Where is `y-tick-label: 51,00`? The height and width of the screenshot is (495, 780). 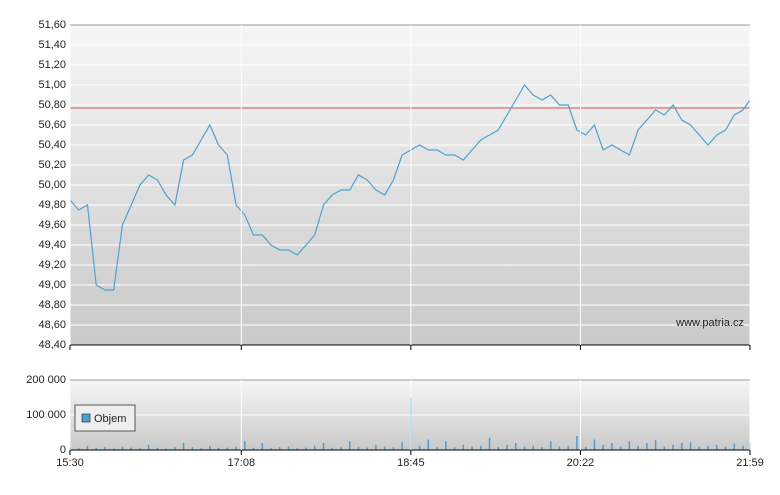
y-tick-label: 51,00 is located at coordinates (52, 85).